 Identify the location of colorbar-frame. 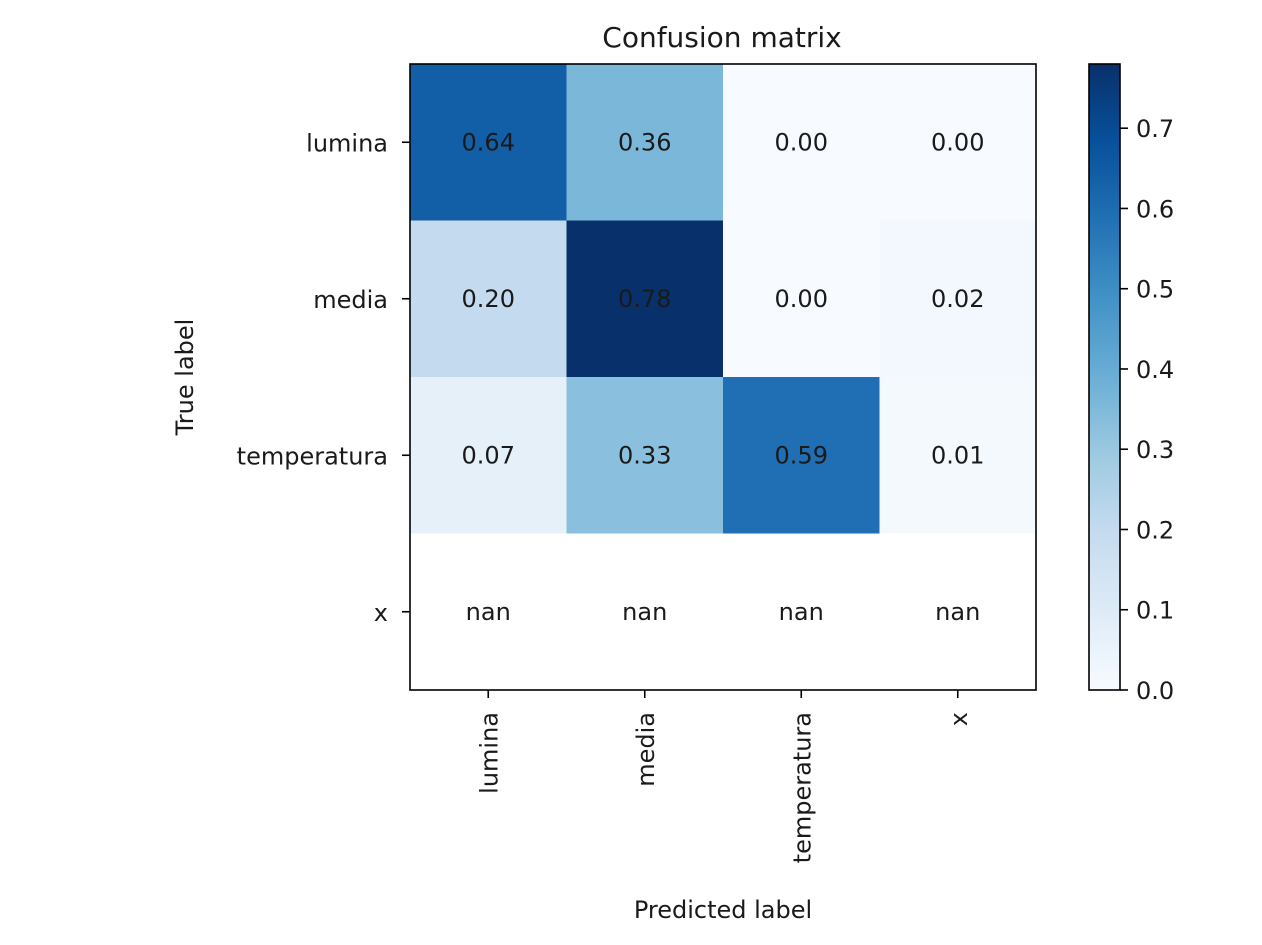
(1104, 377).